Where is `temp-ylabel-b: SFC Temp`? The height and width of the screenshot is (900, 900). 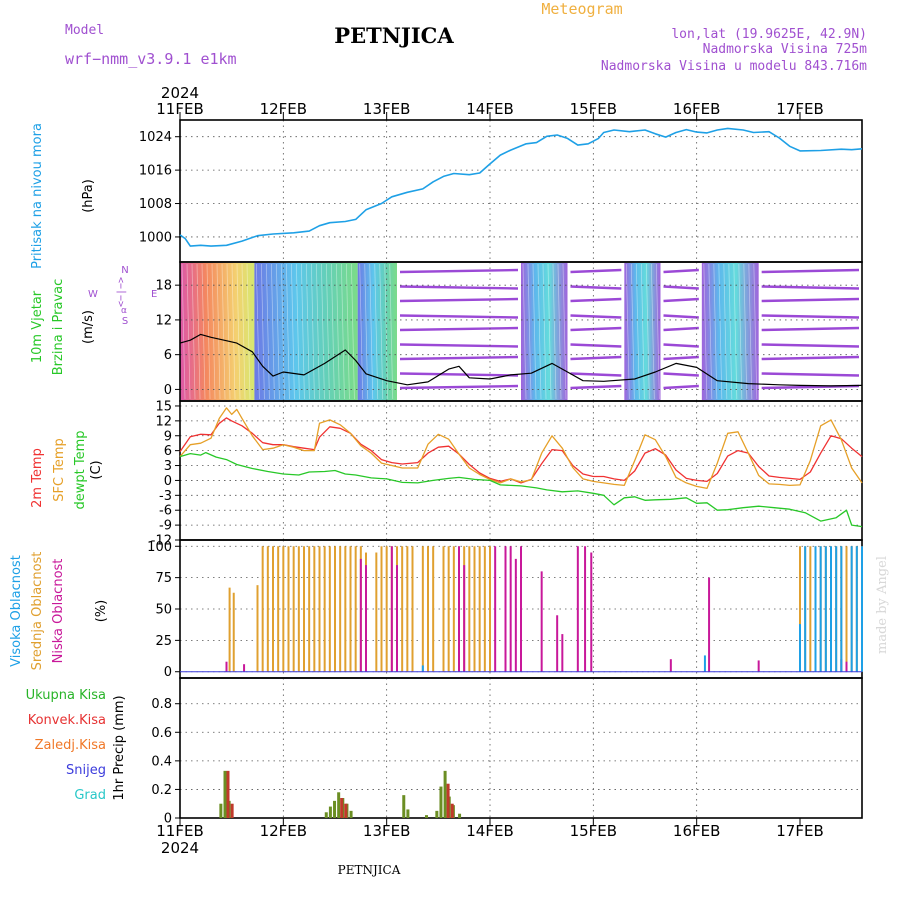
temp-ylabel-b: SFC Temp is located at coordinates (59, 470).